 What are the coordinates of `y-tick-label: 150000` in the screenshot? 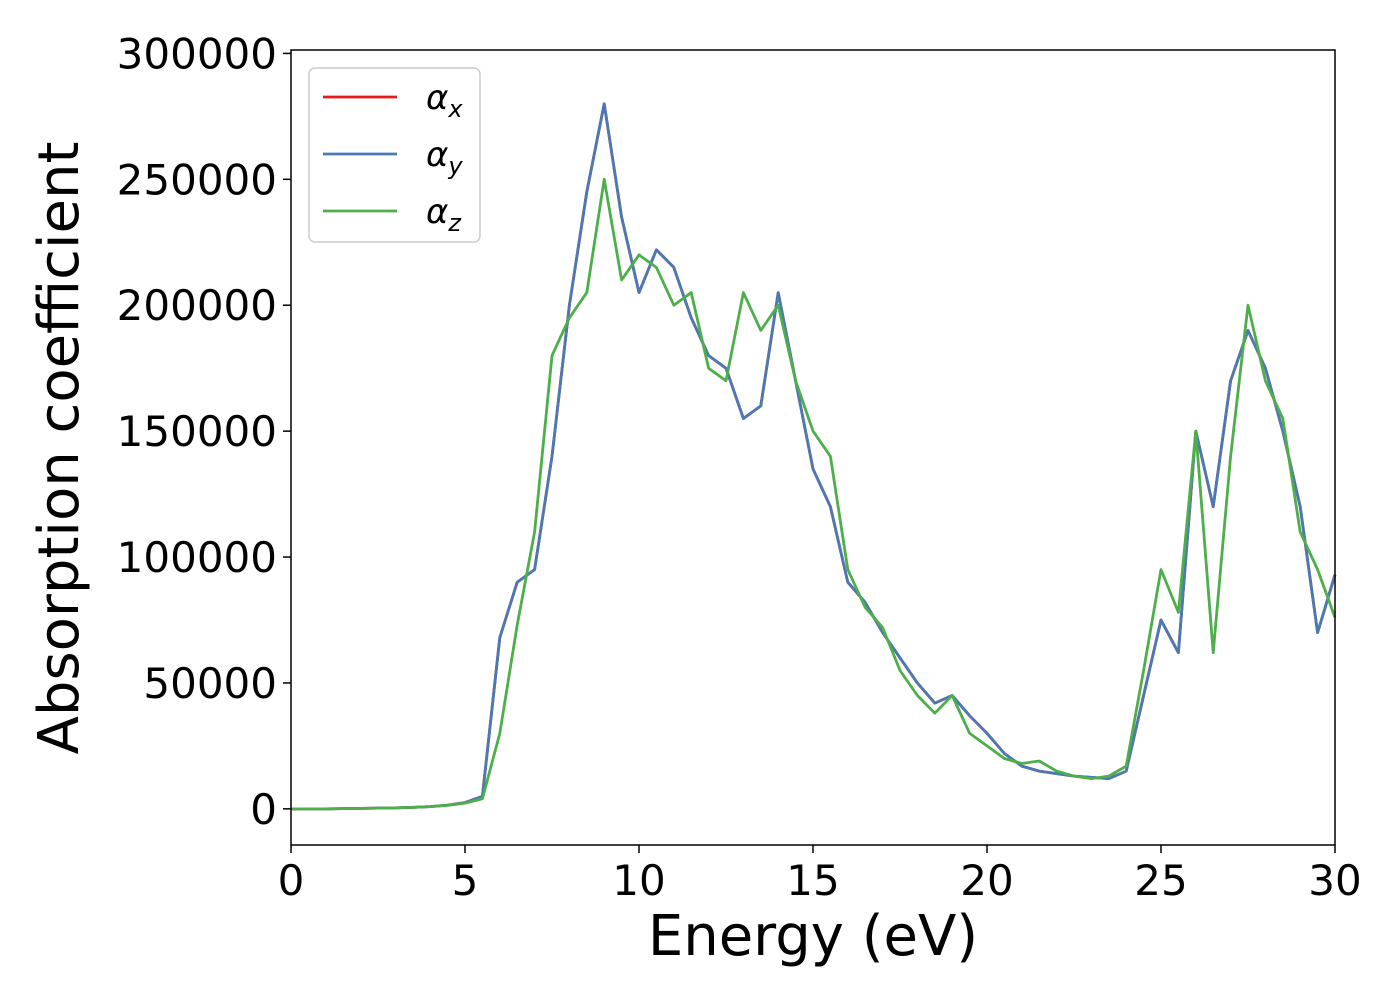 It's located at (197, 431).